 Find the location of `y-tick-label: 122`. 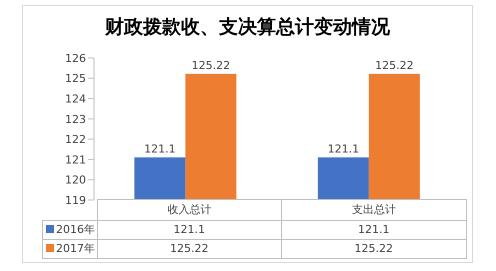

y-tick-label: 122 is located at coordinates (75, 139).